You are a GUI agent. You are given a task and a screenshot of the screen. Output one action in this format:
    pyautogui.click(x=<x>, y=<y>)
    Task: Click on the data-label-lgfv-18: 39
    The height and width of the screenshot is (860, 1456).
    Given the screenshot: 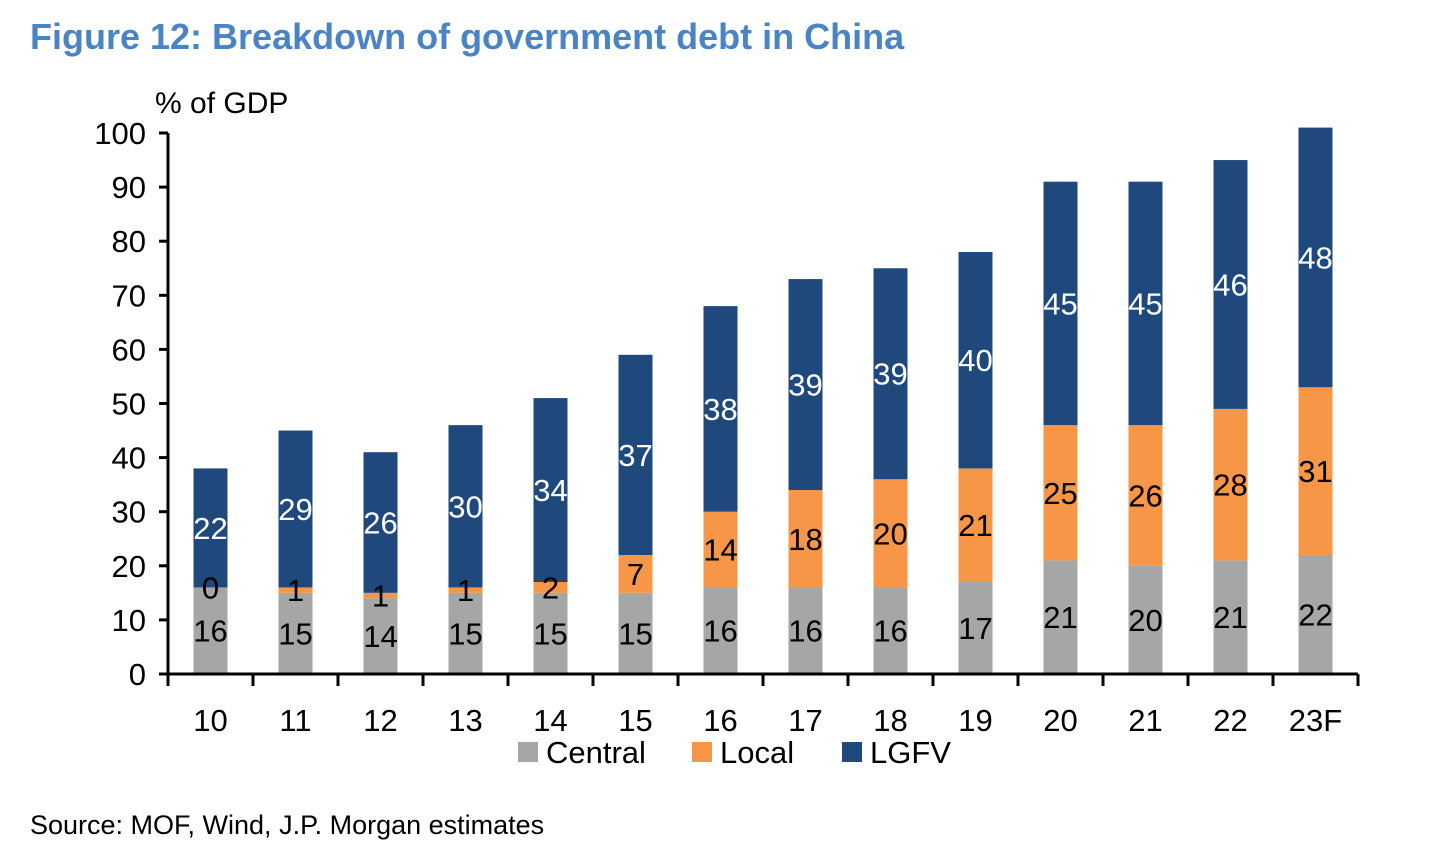 What is the action you would take?
    pyautogui.click(x=890, y=374)
    